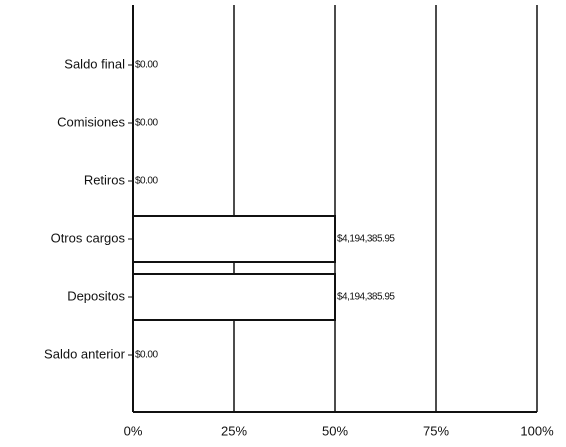 The height and width of the screenshot is (447, 566). Describe the element at coordinates (94, 63) in the screenshot. I see `y-tick-label: Saldo final` at that location.